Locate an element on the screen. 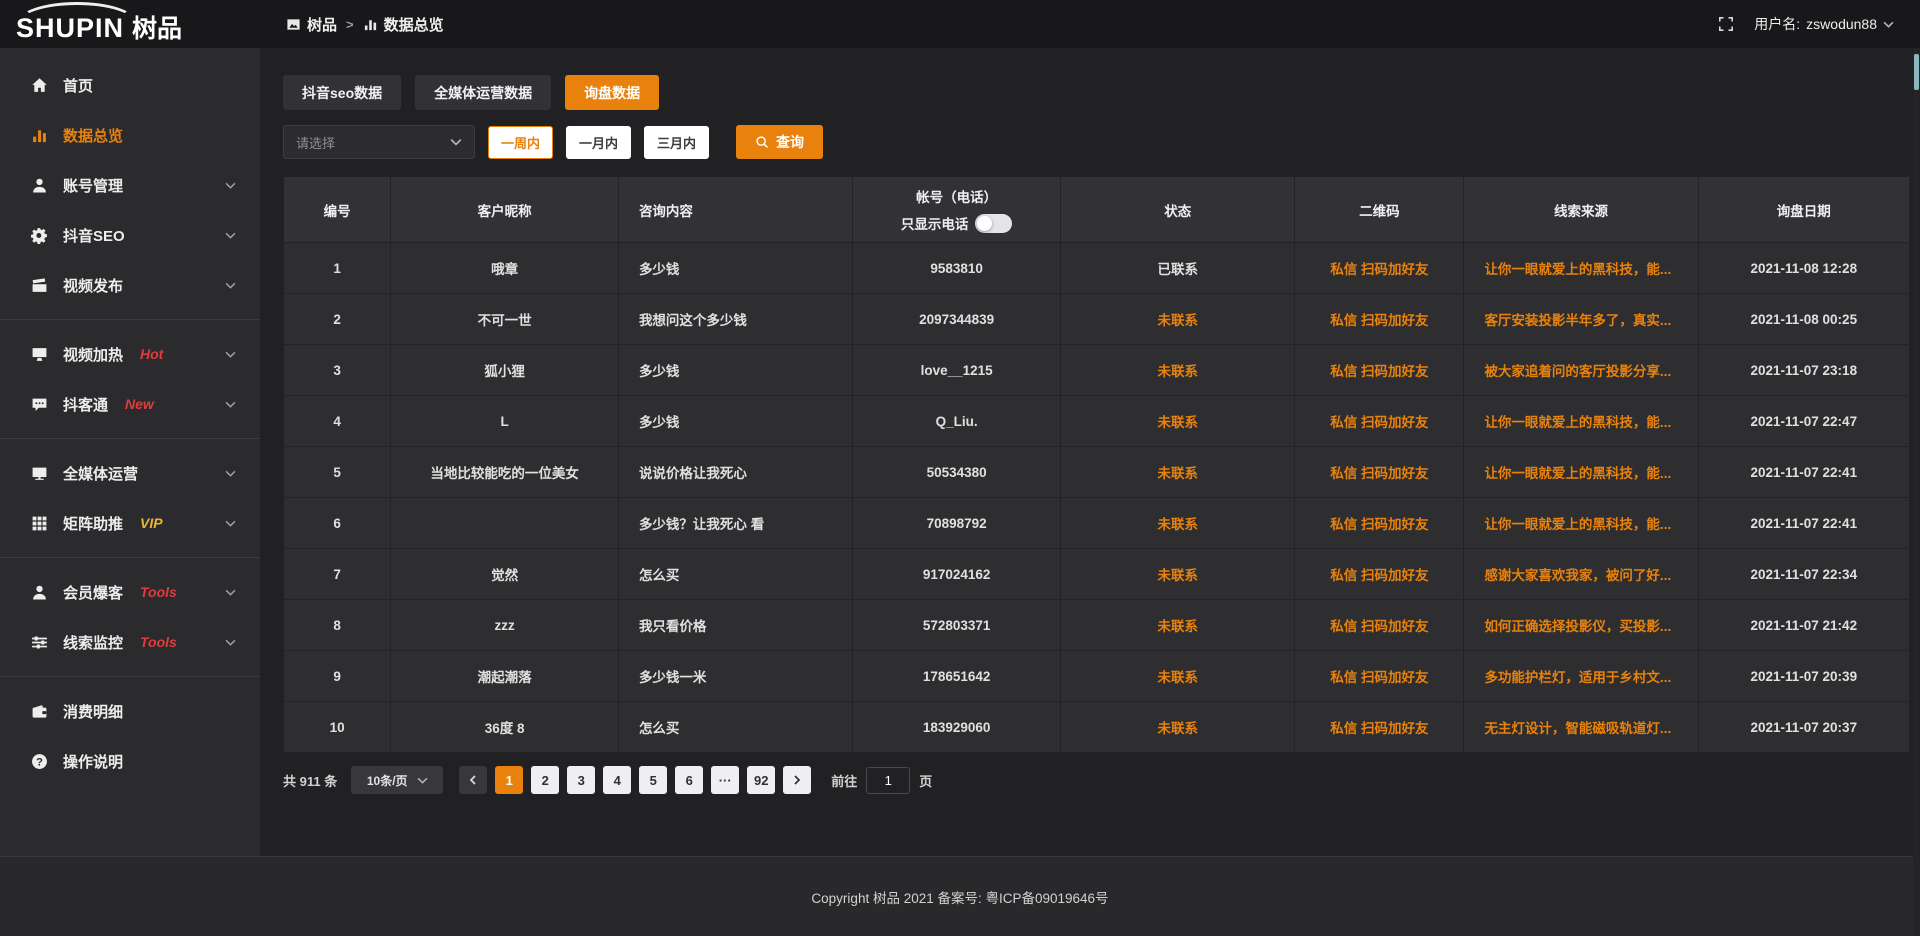  user-menu: 用户名: zswodun88 is located at coordinates (1824, 24).